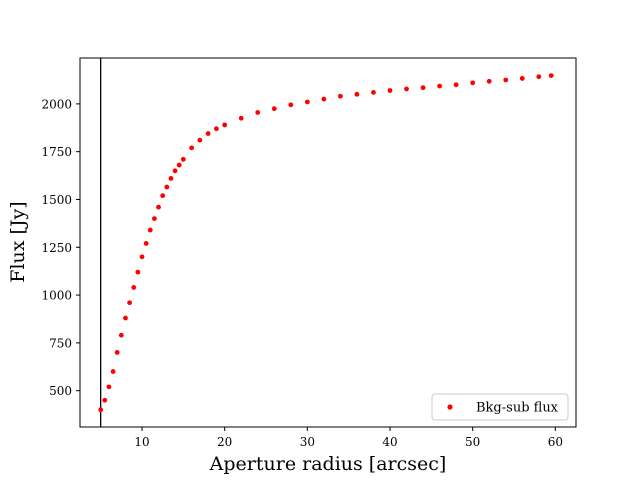  I want to click on y-axis-label: Flux [Jy], so click(18, 241).